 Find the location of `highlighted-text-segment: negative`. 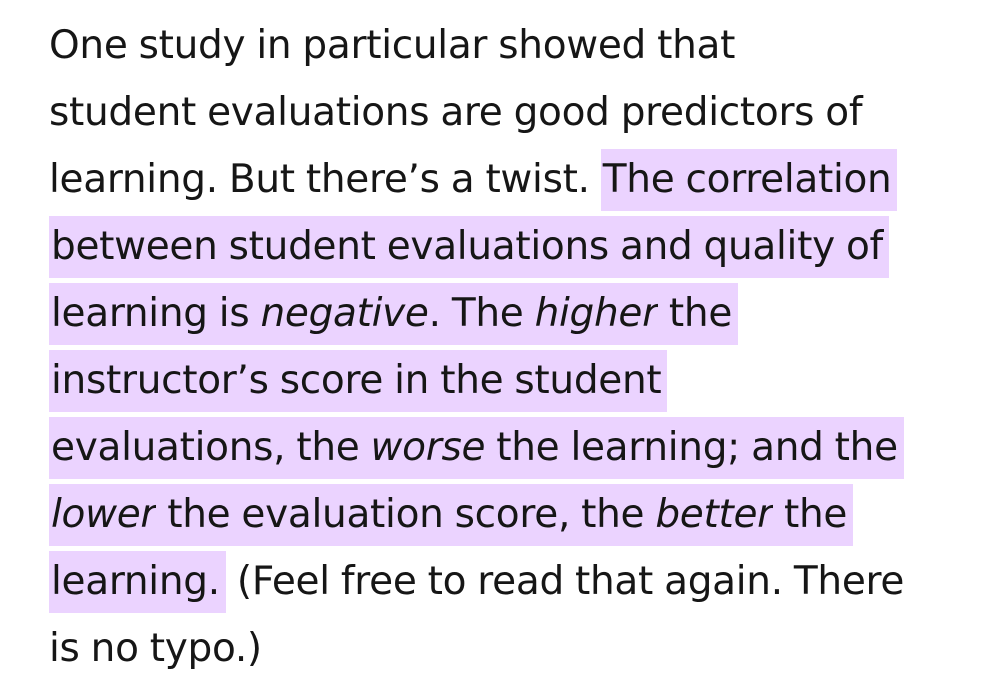

highlighted-text-segment: negative is located at coordinates (344, 314).